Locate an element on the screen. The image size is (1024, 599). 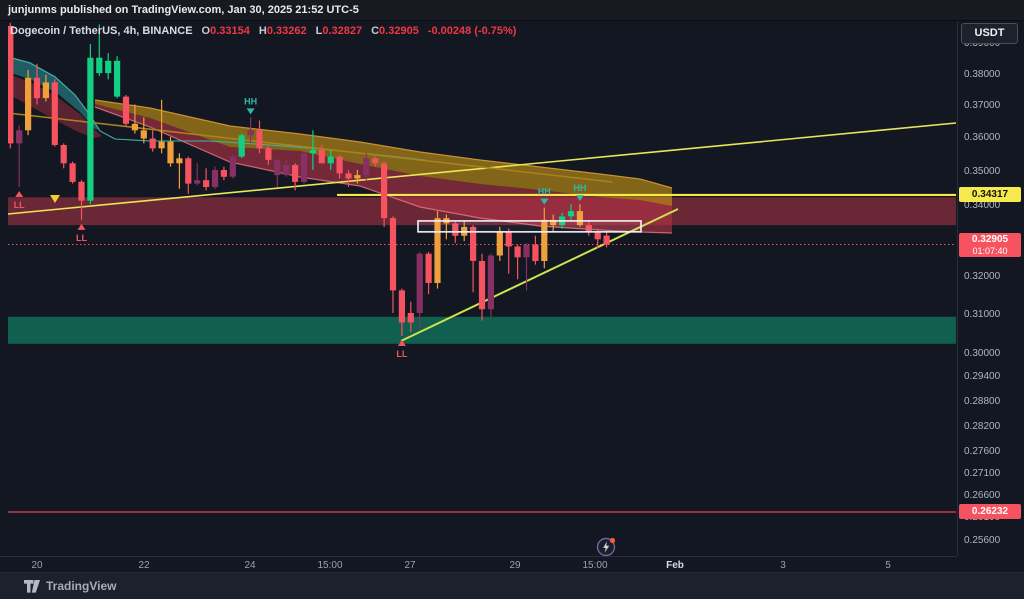
maroon-cloud is located at coordinates (383, 168).